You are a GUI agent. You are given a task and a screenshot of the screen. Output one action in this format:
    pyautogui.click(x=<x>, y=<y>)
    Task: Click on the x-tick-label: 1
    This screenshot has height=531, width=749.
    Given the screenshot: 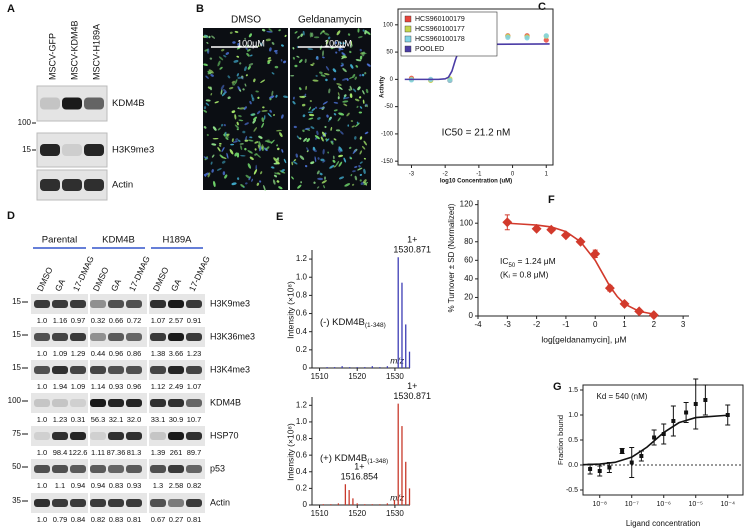 What is the action you would take?
    pyautogui.click(x=547, y=175)
    